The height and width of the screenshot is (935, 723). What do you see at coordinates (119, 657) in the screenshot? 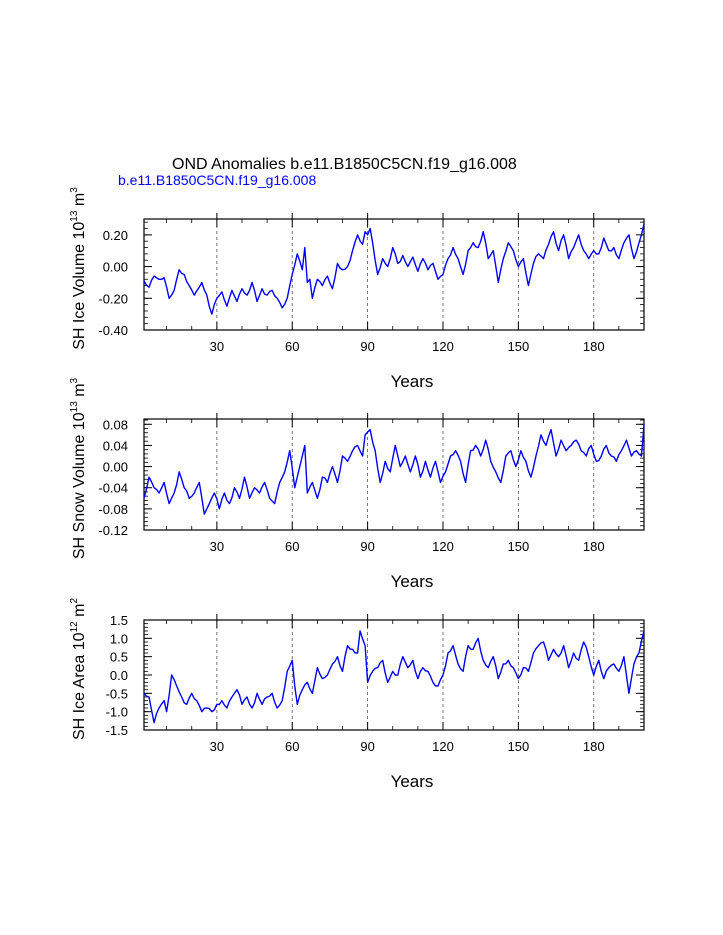
I see `y-tick-label: 0.5` at bounding box center [119, 657].